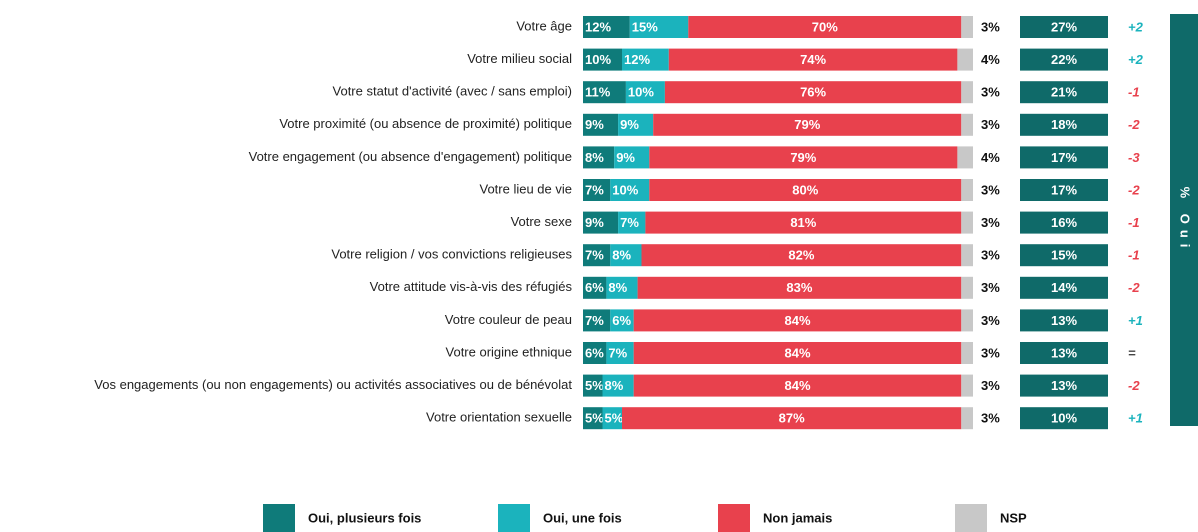  I want to click on side-label: % Oui, so click(1185, 220).